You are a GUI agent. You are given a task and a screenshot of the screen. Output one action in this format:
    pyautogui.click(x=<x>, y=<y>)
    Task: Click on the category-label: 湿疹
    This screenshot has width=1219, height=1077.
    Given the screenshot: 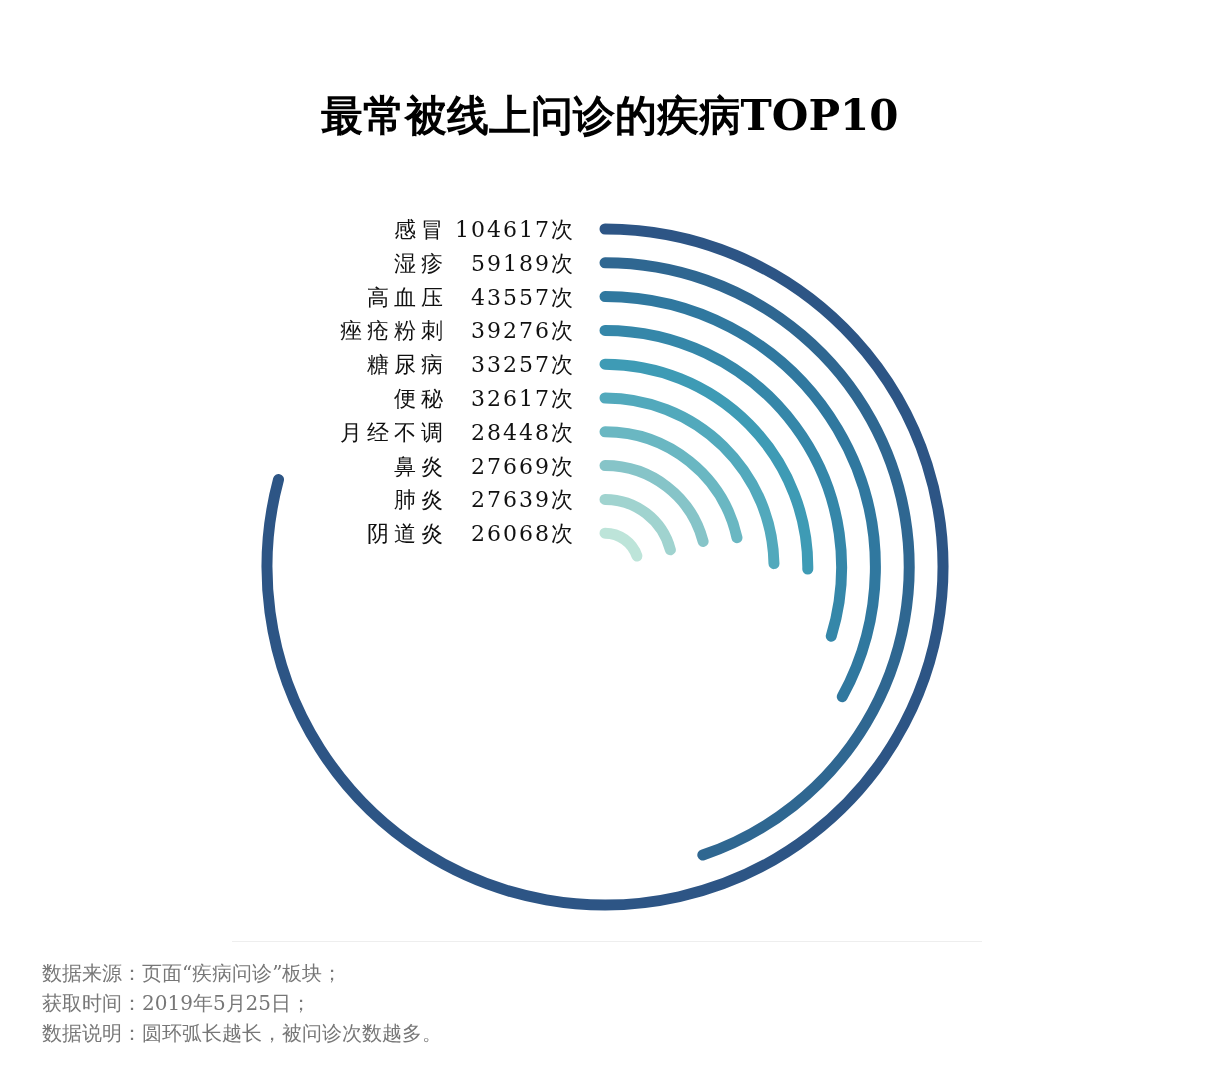 What is the action you would take?
    pyautogui.click(x=421, y=263)
    